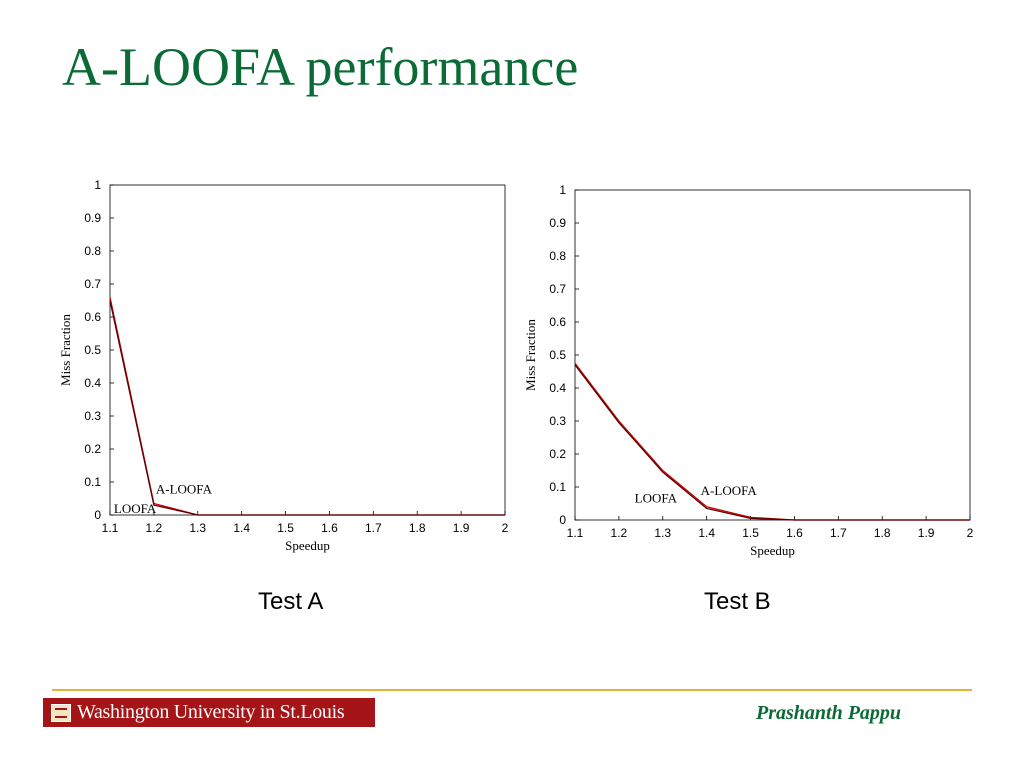  Describe the element at coordinates (512, 690) in the screenshot. I see `footer-divider` at that location.